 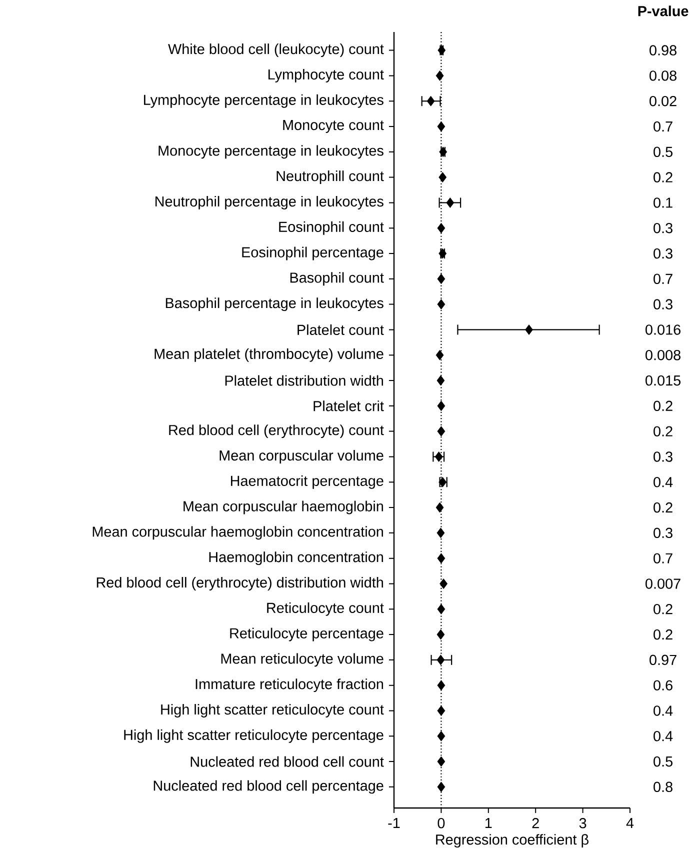 What do you see at coordinates (663, 75) in the screenshot?
I see `text: 0.08` at bounding box center [663, 75].